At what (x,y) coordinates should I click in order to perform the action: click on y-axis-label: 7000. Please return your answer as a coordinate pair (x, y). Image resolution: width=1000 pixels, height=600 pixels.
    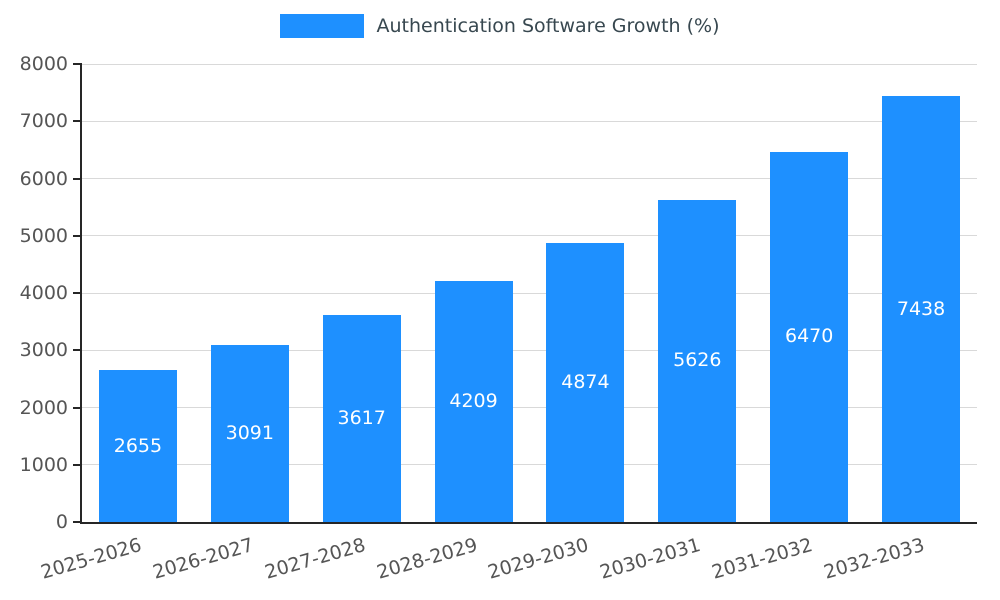
    Looking at the image, I should click on (43, 121).